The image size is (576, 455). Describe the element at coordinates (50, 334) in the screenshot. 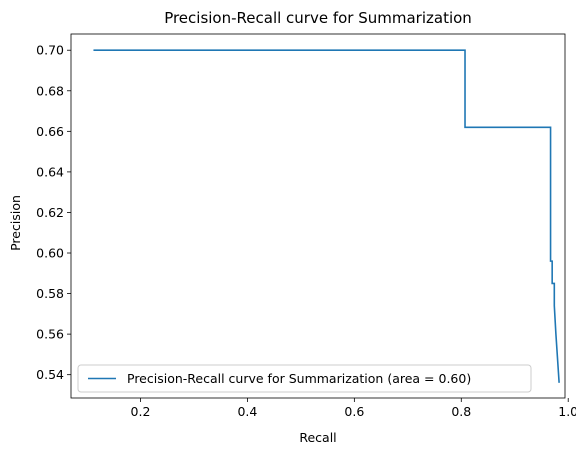

I see `y-tick-label: 0.56` at that location.